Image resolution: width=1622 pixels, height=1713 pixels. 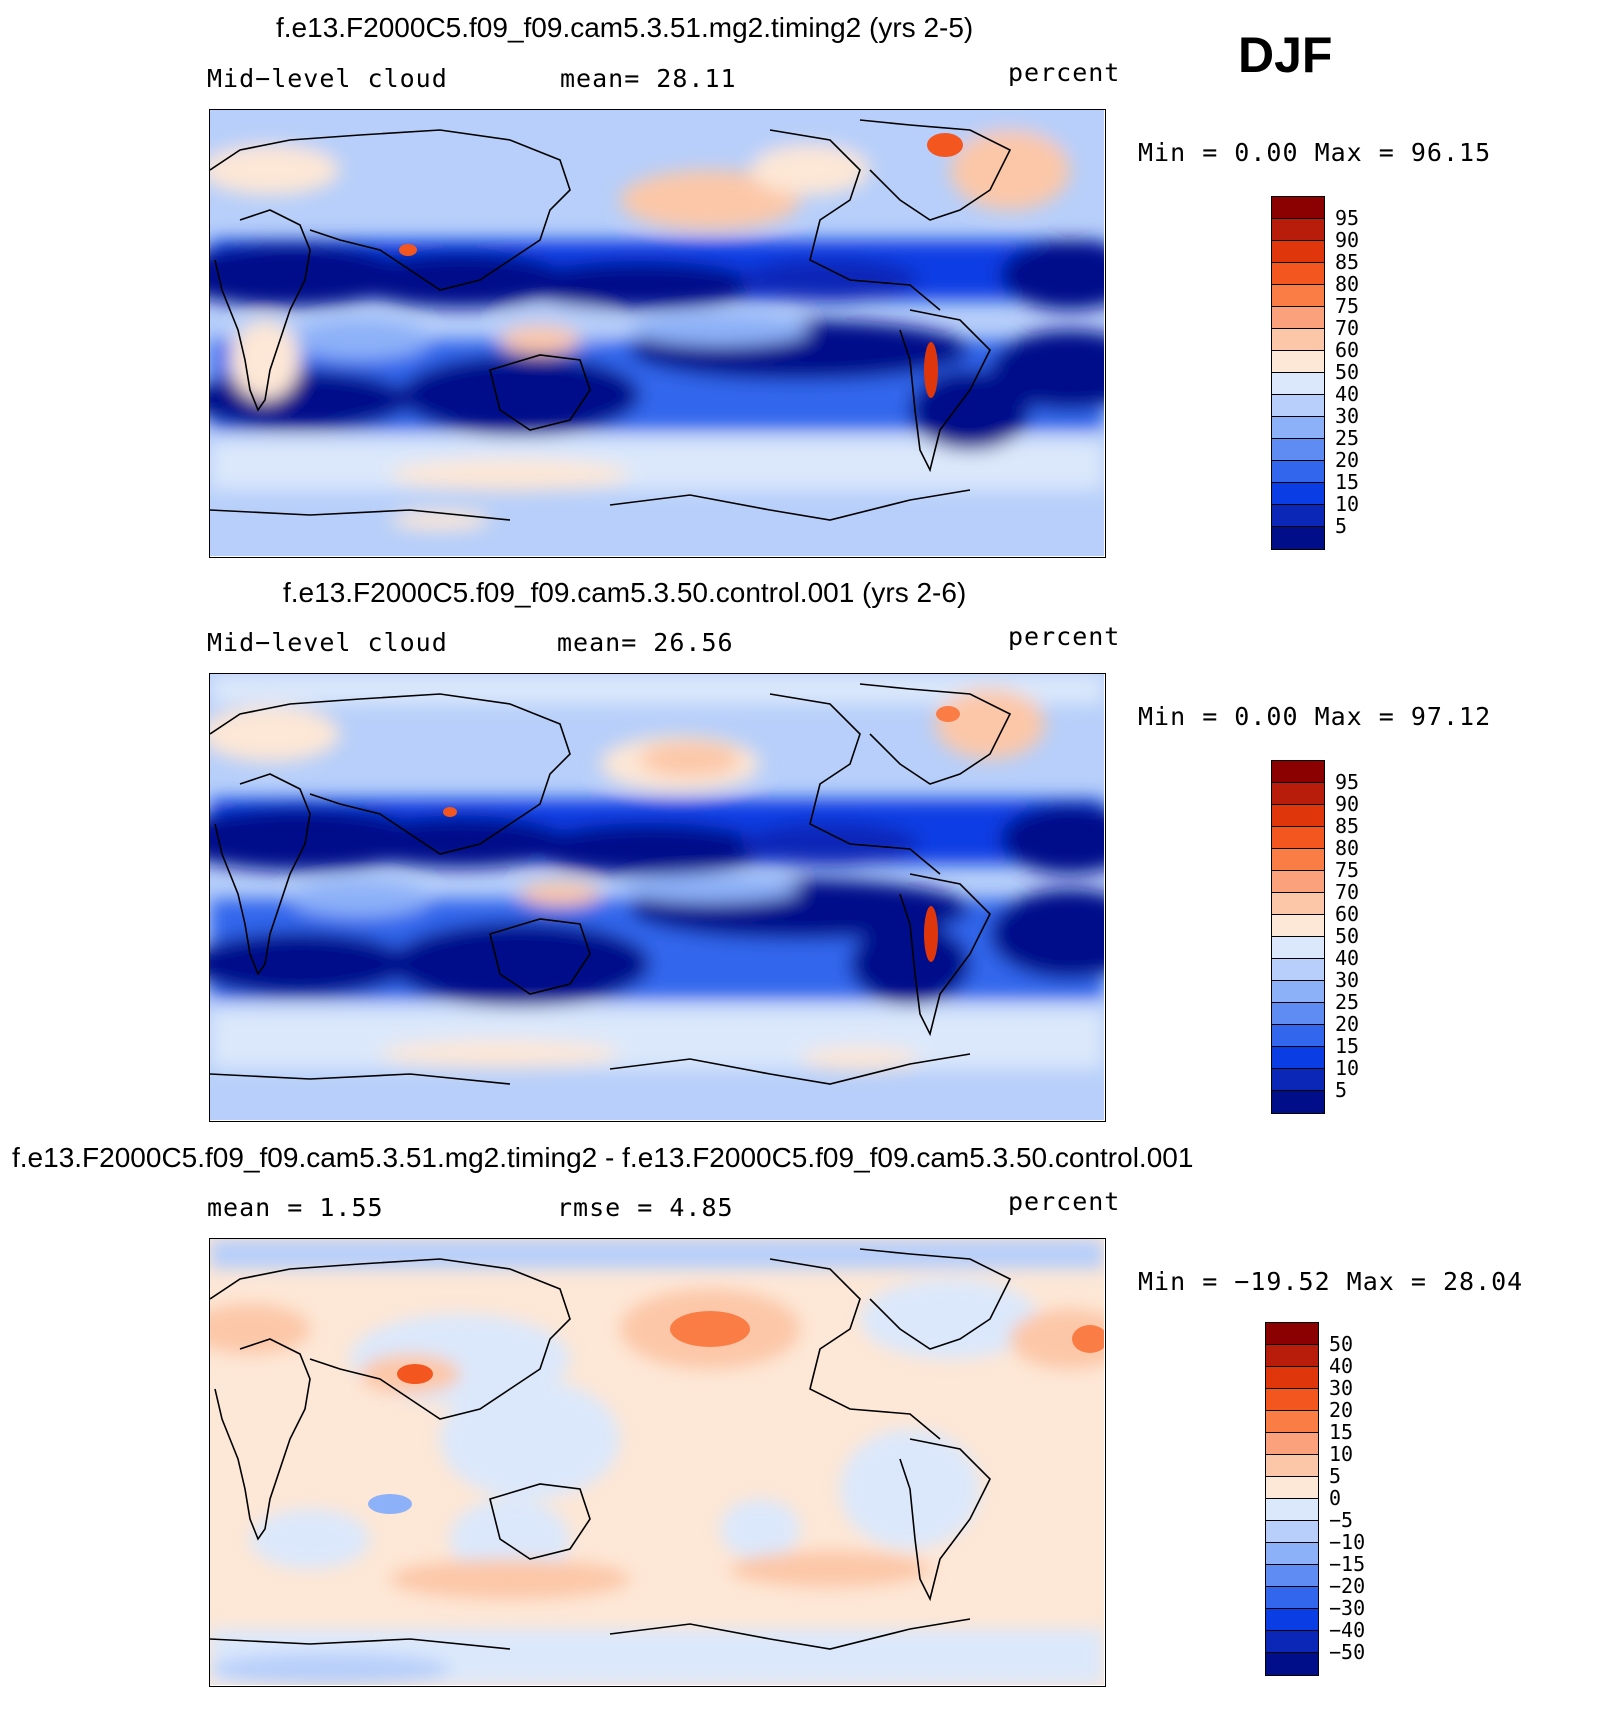 I want to click on colorbar-tick-label: 95, so click(x=1347, y=218).